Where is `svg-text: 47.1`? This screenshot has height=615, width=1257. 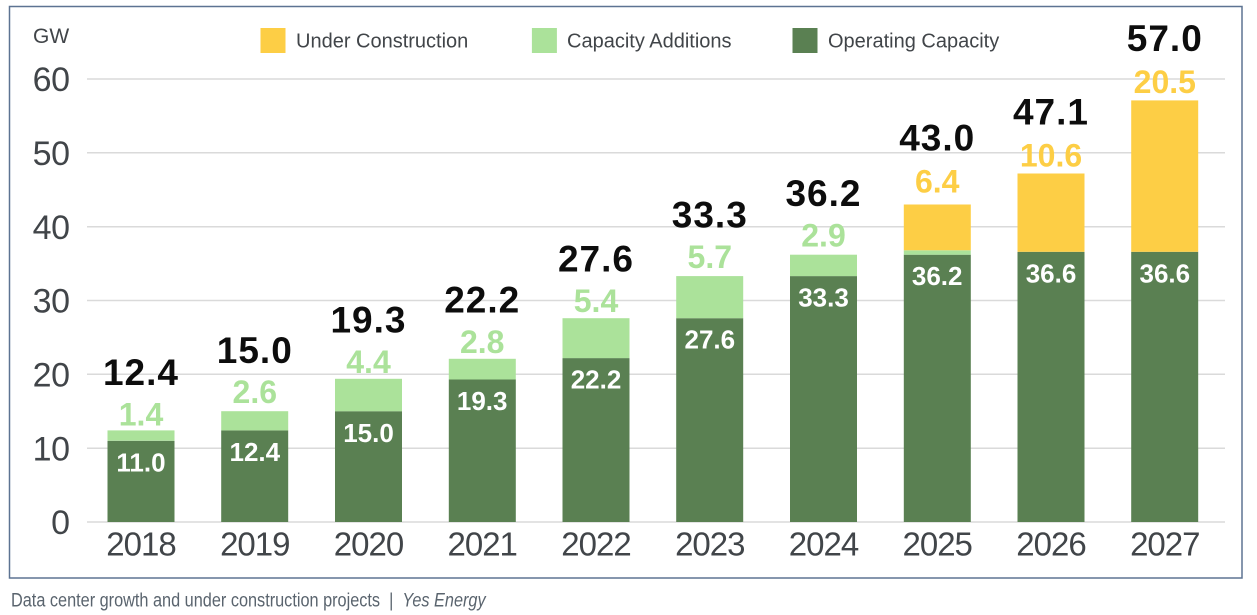 svg-text: 47.1 is located at coordinates (1051, 112).